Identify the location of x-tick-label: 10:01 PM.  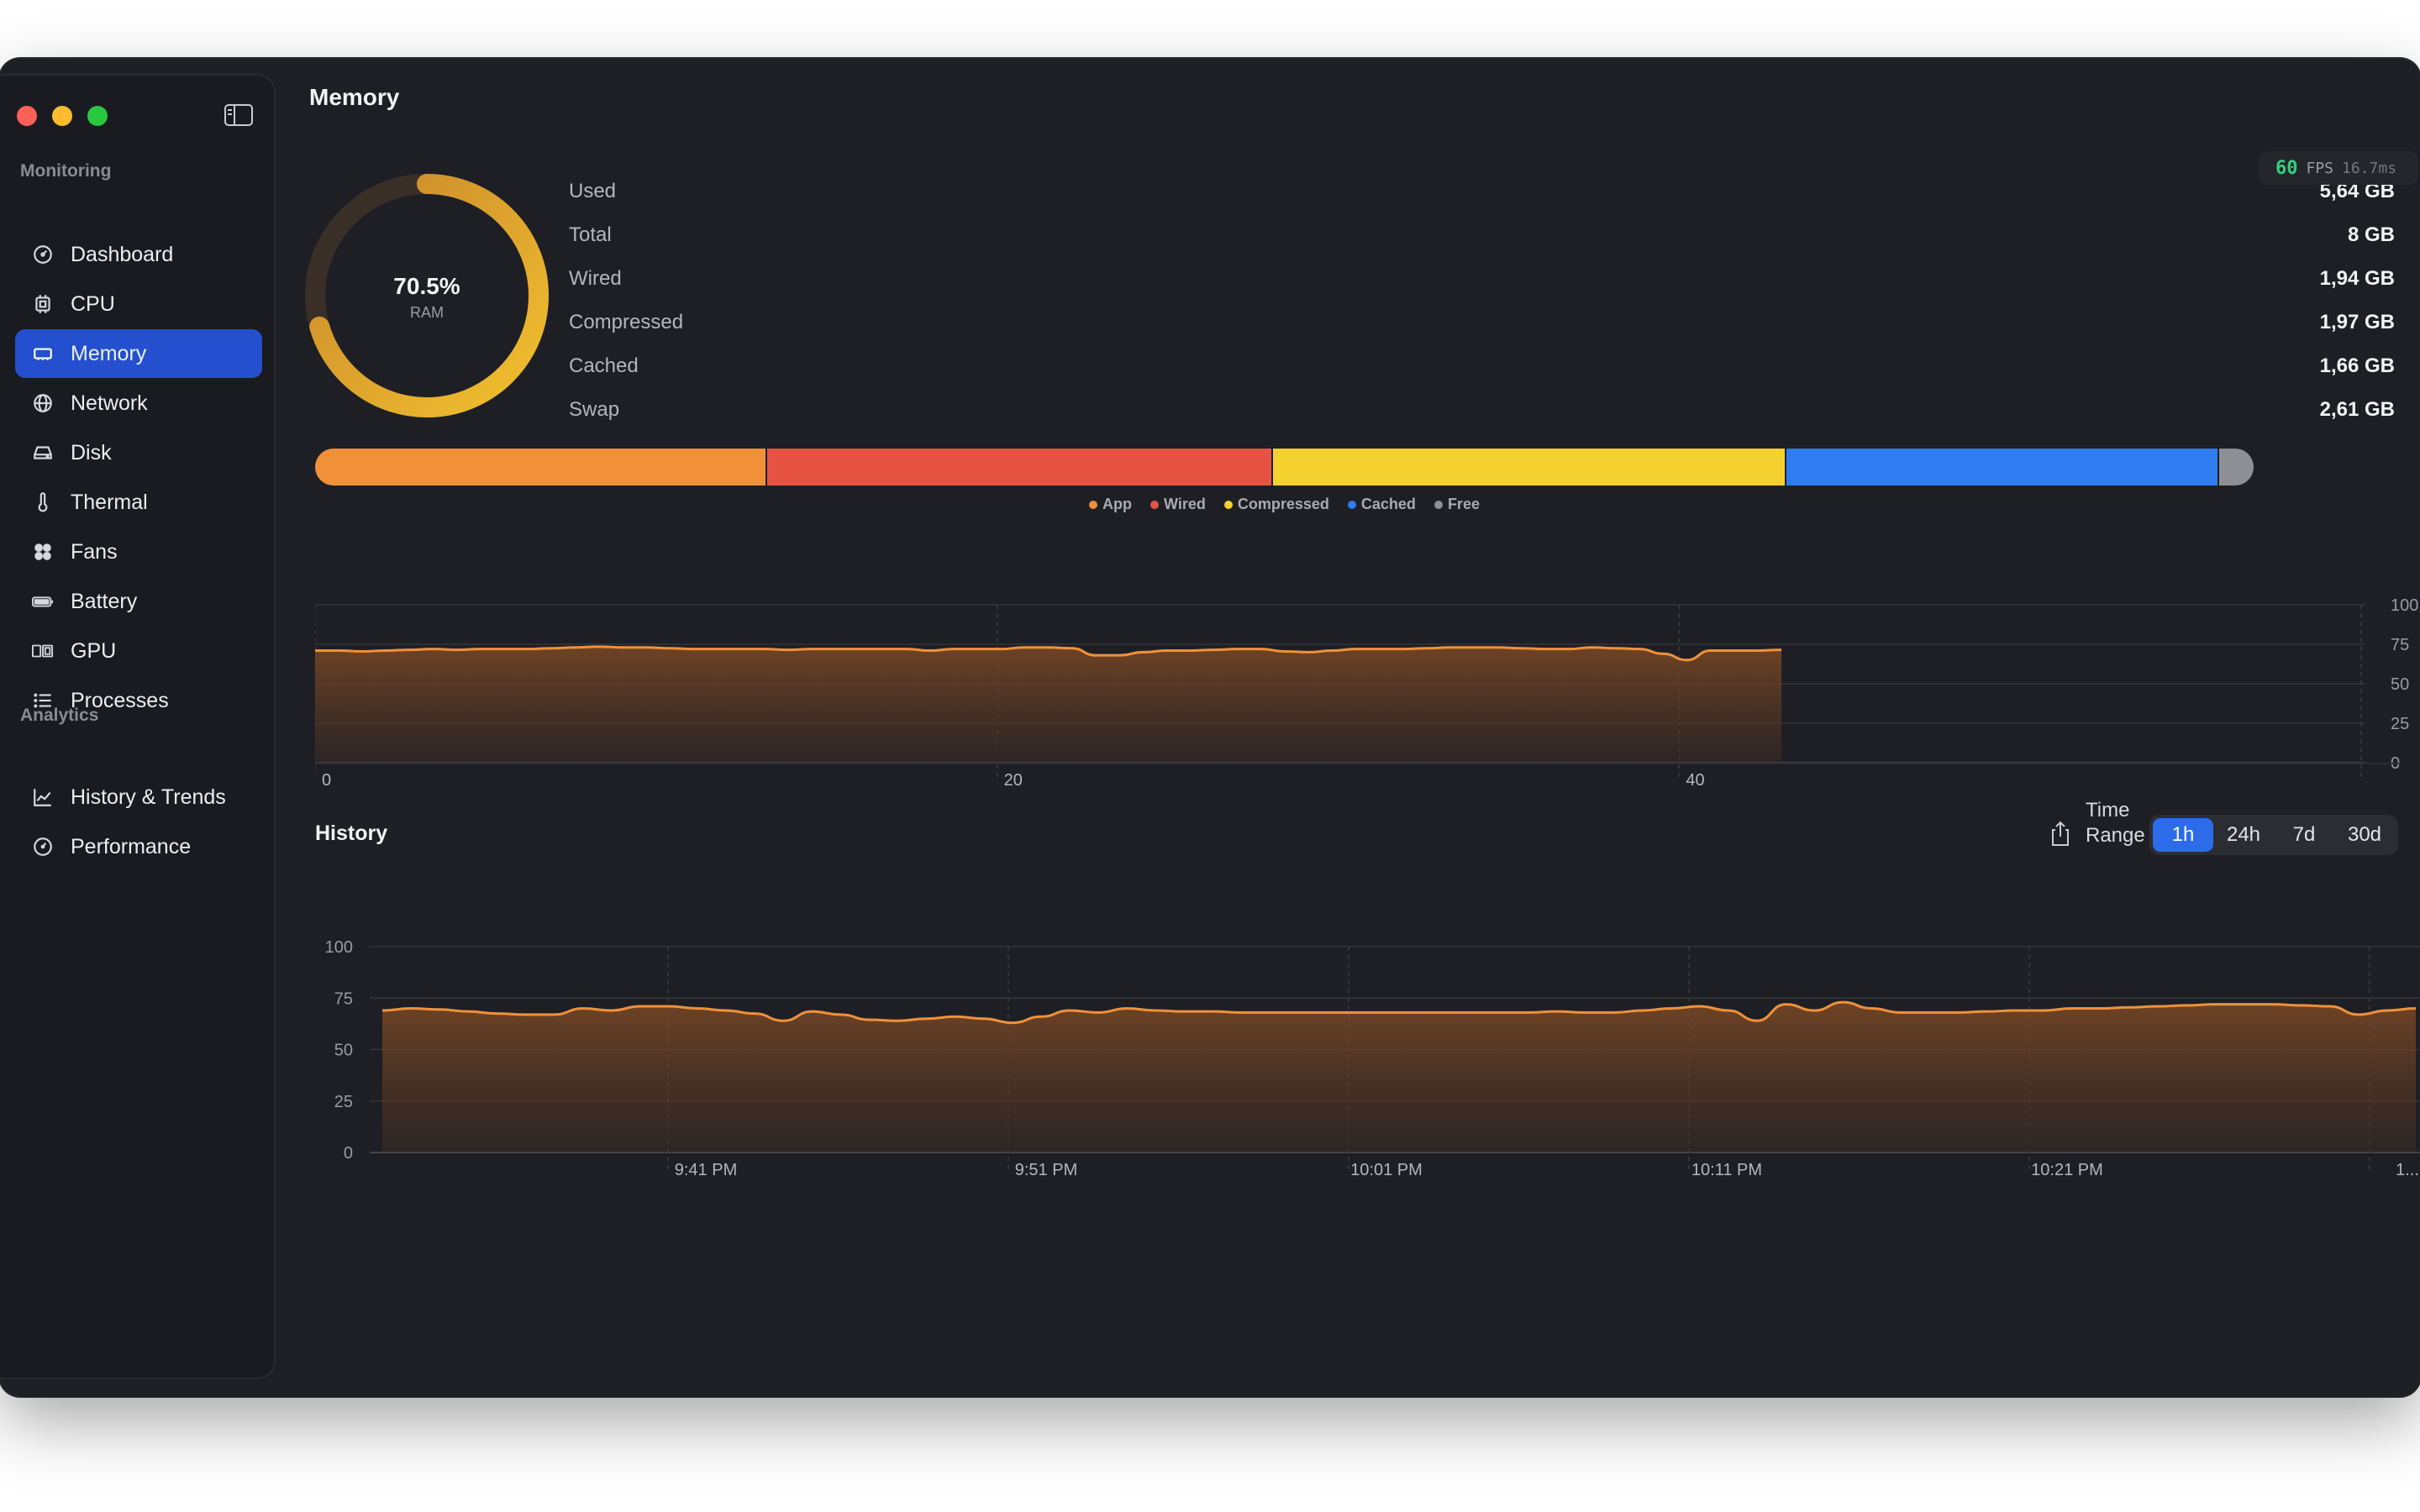
(1386, 1170).